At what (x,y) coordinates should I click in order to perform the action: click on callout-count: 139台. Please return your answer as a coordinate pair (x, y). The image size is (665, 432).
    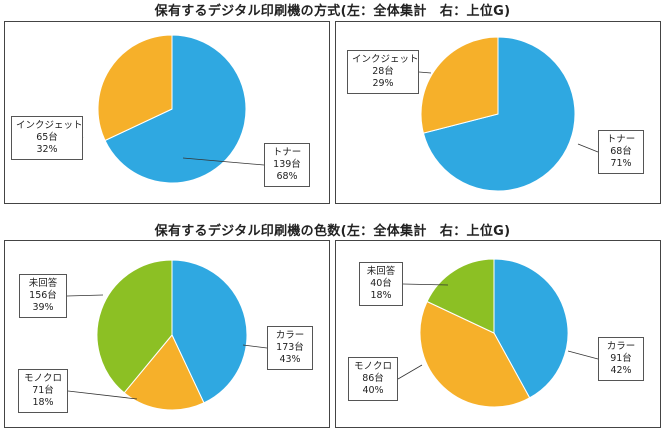
    Looking at the image, I should click on (287, 164).